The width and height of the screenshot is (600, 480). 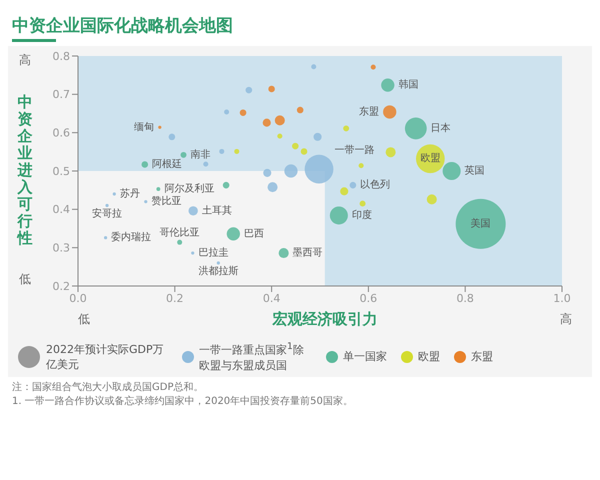 What do you see at coordinates (465, 298) in the screenshot?
I see `x-tick-label: 0.8` at bounding box center [465, 298].